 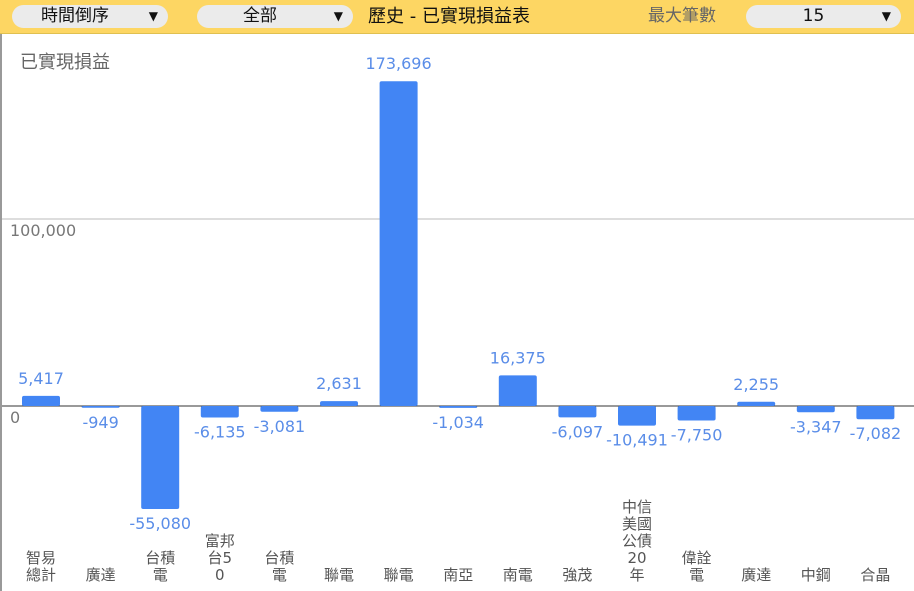 What do you see at coordinates (518, 575) in the screenshot?
I see `x-tick-label: 南電` at bounding box center [518, 575].